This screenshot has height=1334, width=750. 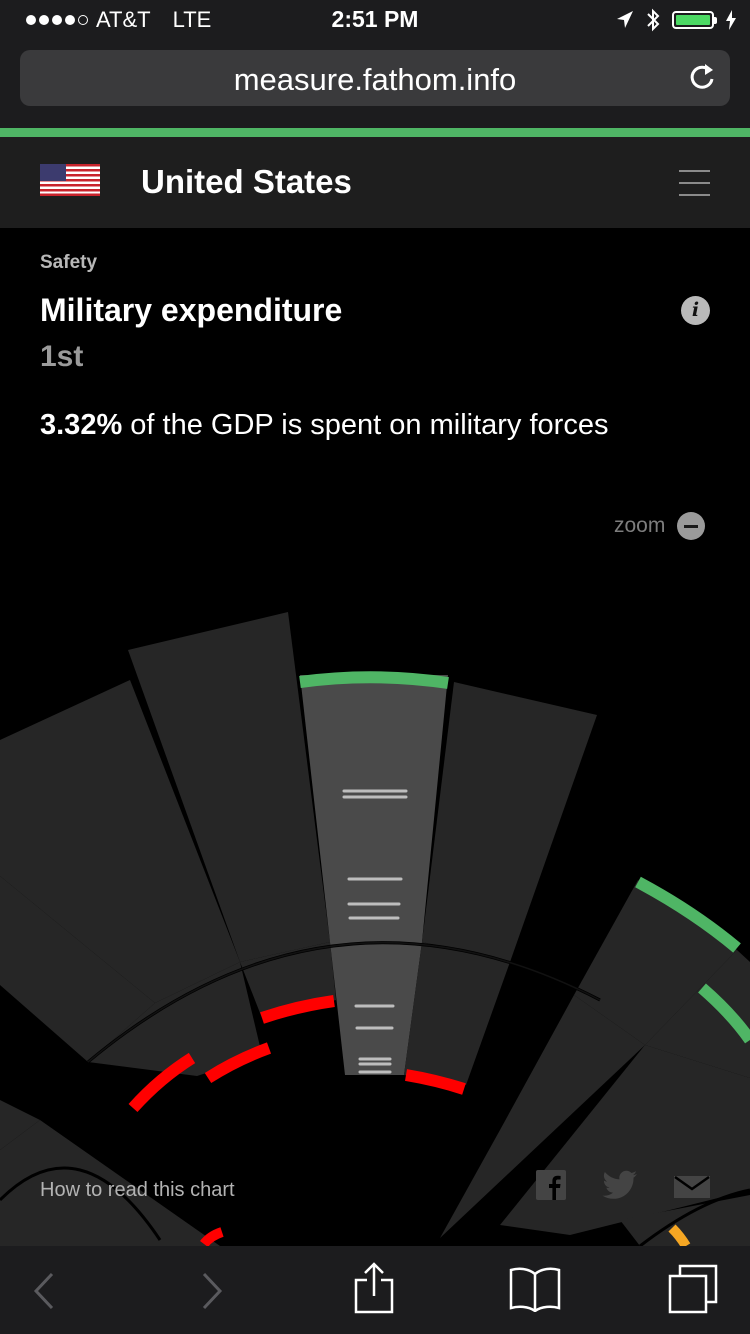 What do you see at coordinates (123, 19) in the screenshot?
I see `carrier-name: AT&T` at bounding box center [123, 19].